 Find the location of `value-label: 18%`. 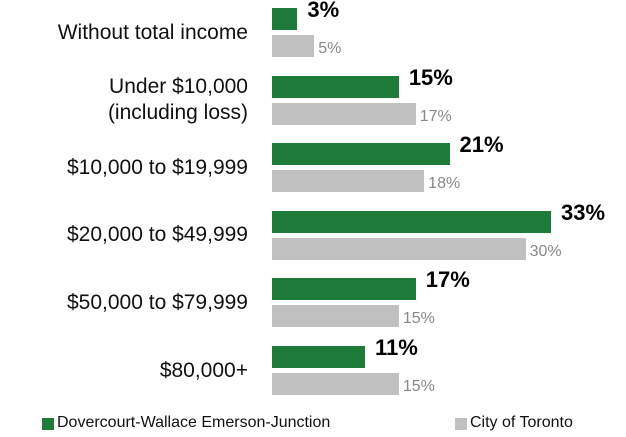

value-label: 18% is located at coordinates (444, 184).